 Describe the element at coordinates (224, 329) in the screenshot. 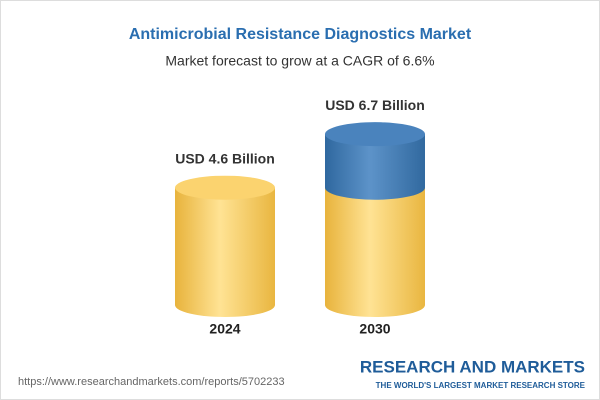

I see `category-label: 2024` at that location.